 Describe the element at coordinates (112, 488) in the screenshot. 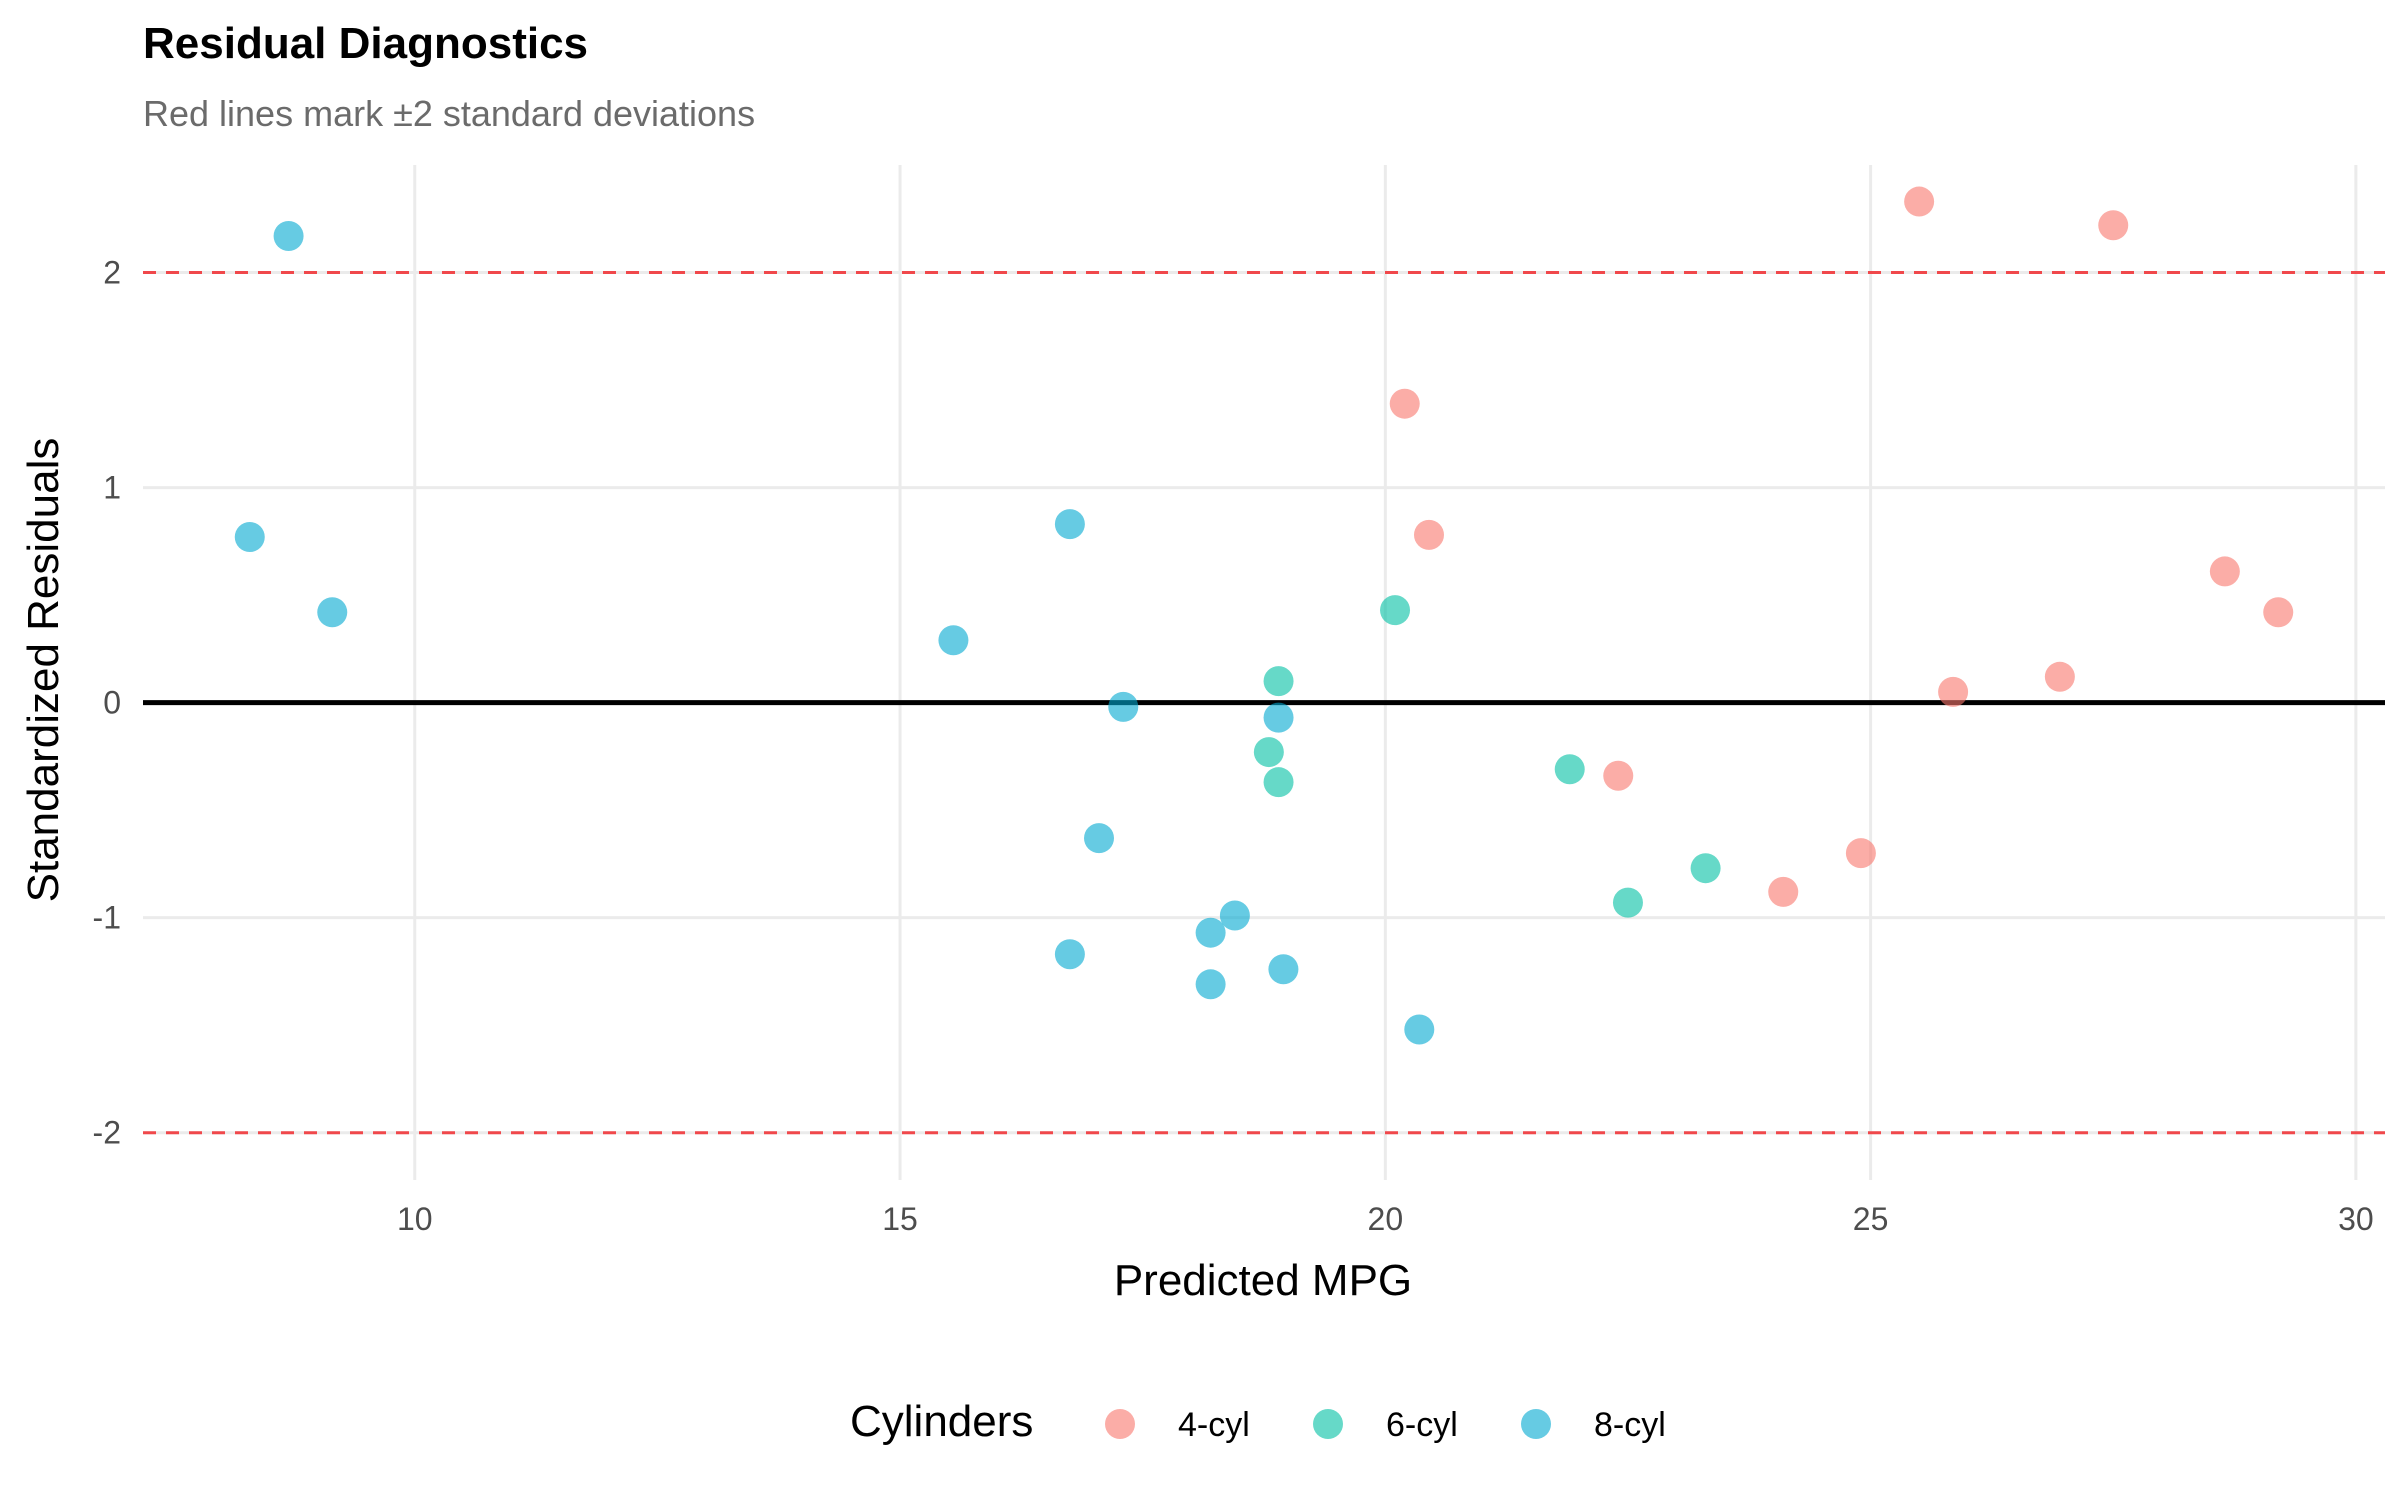

I see `y-tick-label: 1` at that location.